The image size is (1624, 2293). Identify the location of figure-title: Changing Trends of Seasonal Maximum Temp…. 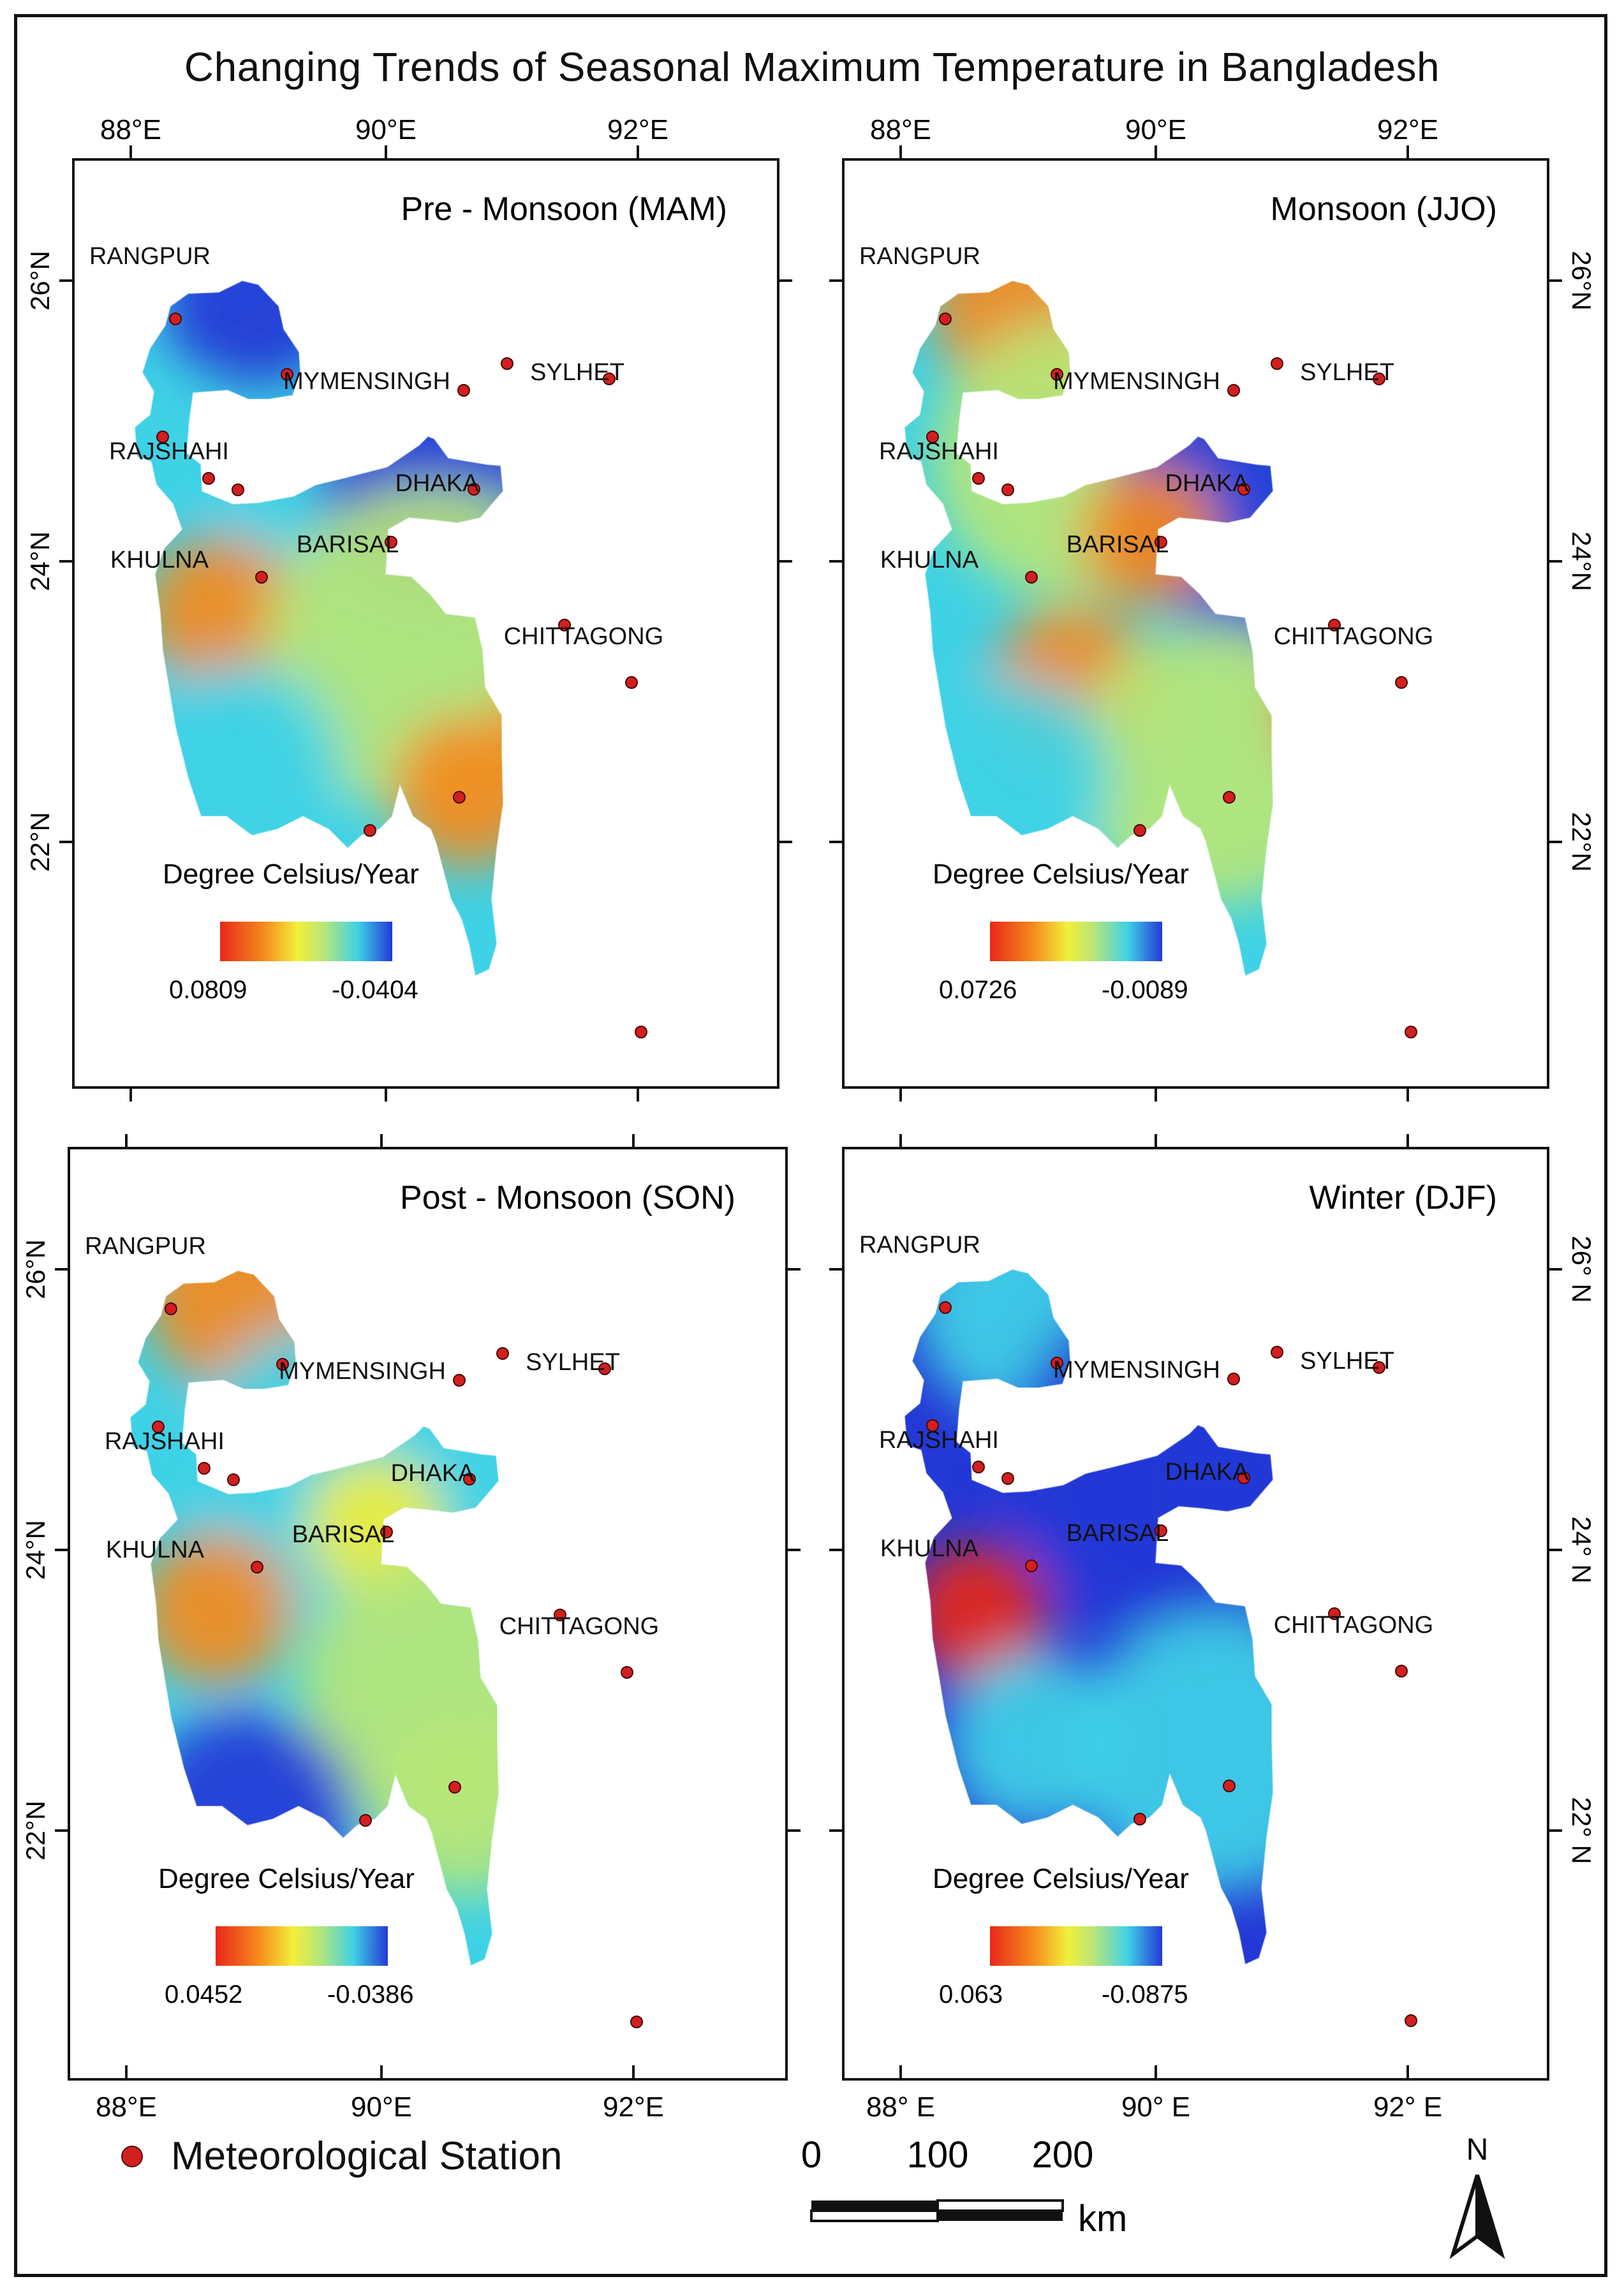
(812, 67).